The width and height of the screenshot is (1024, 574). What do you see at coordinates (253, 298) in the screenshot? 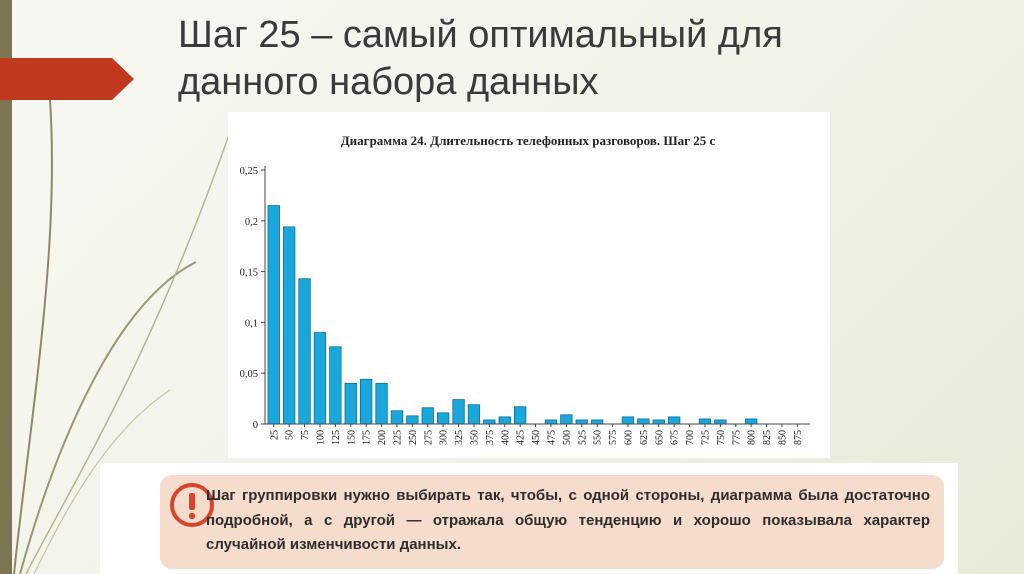
I see `y-axis: 0 0,05 0,1 0,15 0,2 0,25` at bounding box center [253, 298].